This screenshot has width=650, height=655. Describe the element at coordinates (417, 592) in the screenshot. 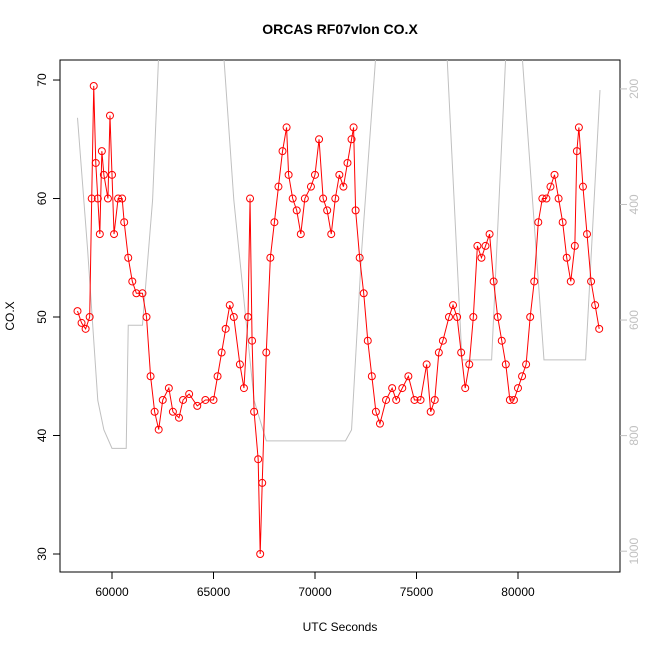

I see `x-tick-label: 75000` at that location.